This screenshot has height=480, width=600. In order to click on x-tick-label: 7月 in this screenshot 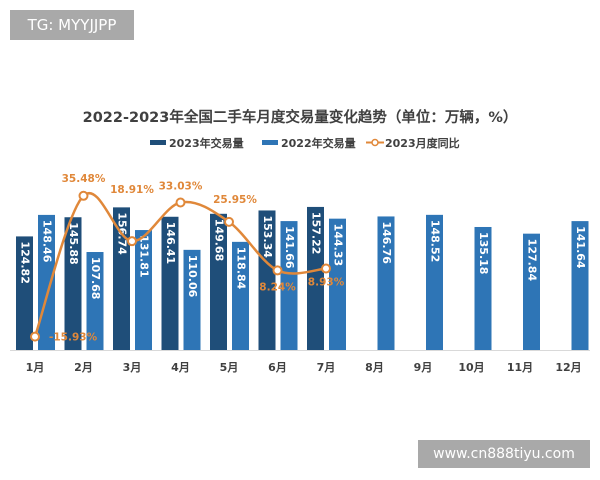, I will do `click(326, 367)`.